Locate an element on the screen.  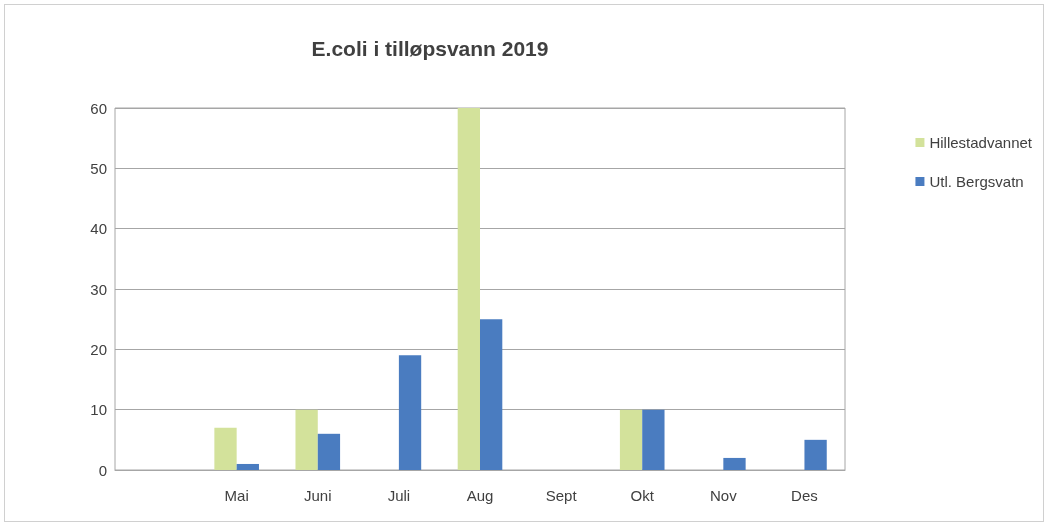
x-tick-label: Nov is located at coordinates (723, 495).